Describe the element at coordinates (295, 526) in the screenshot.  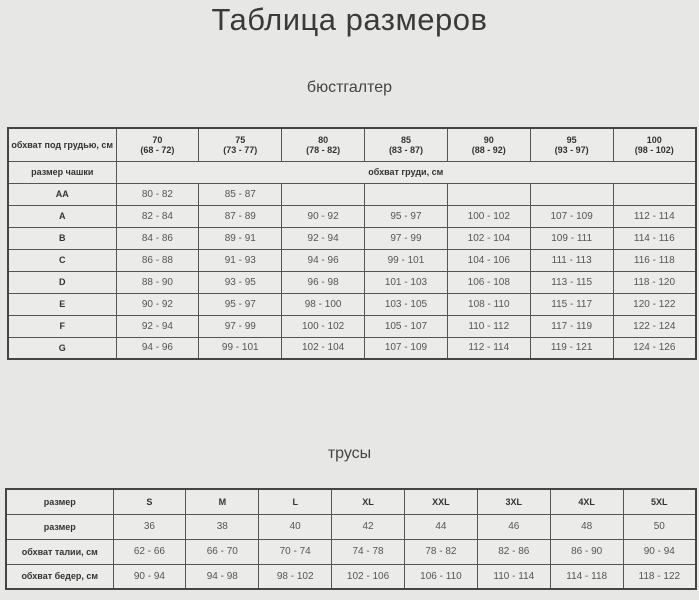
I see `size-cell: 40` at that location.